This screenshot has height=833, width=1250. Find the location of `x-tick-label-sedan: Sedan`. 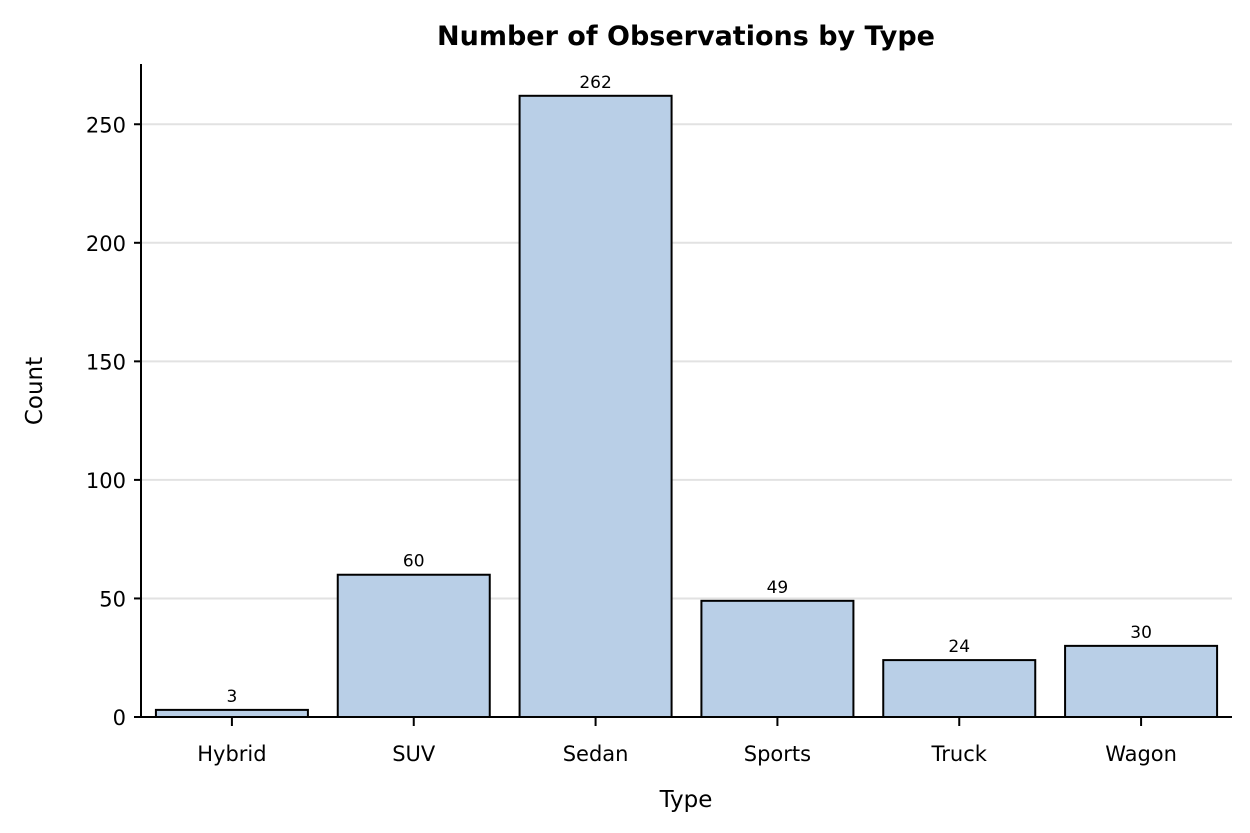

x-tick-label-sedan: Sedan is located at coordinates (596, 754).